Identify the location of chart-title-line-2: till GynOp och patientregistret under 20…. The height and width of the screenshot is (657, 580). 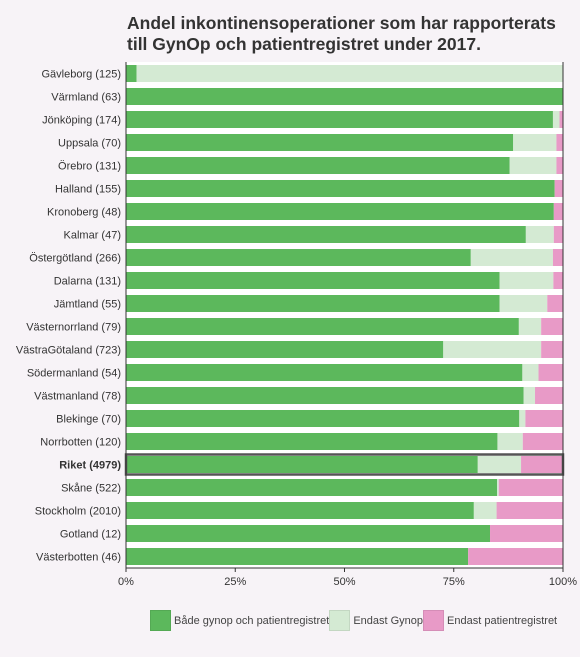
(304, 44).